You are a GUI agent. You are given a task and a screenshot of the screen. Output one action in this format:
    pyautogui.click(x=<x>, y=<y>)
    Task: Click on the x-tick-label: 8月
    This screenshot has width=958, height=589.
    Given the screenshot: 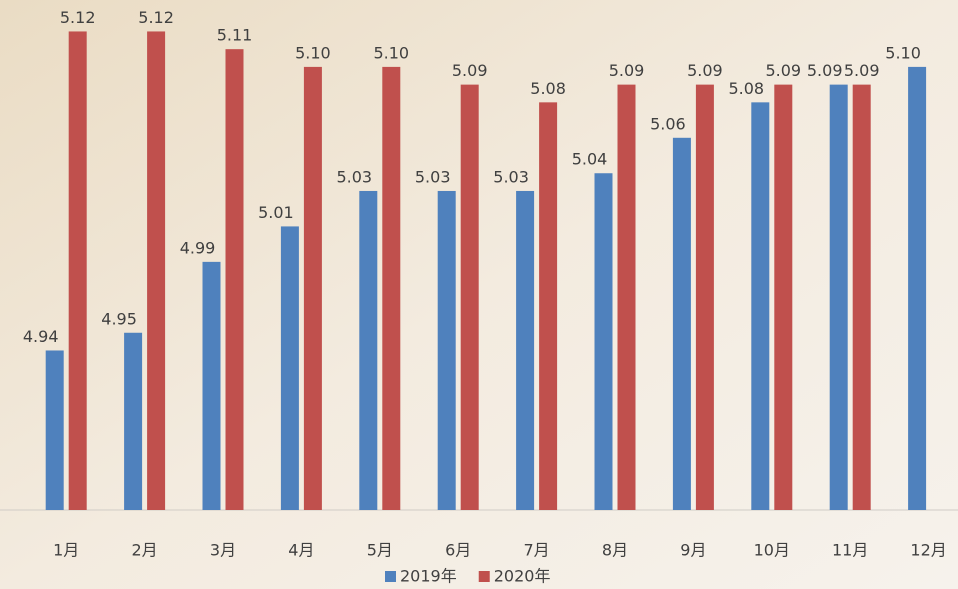 What is the action you would take?
    pyautogui.click(x=615, y=550)
    